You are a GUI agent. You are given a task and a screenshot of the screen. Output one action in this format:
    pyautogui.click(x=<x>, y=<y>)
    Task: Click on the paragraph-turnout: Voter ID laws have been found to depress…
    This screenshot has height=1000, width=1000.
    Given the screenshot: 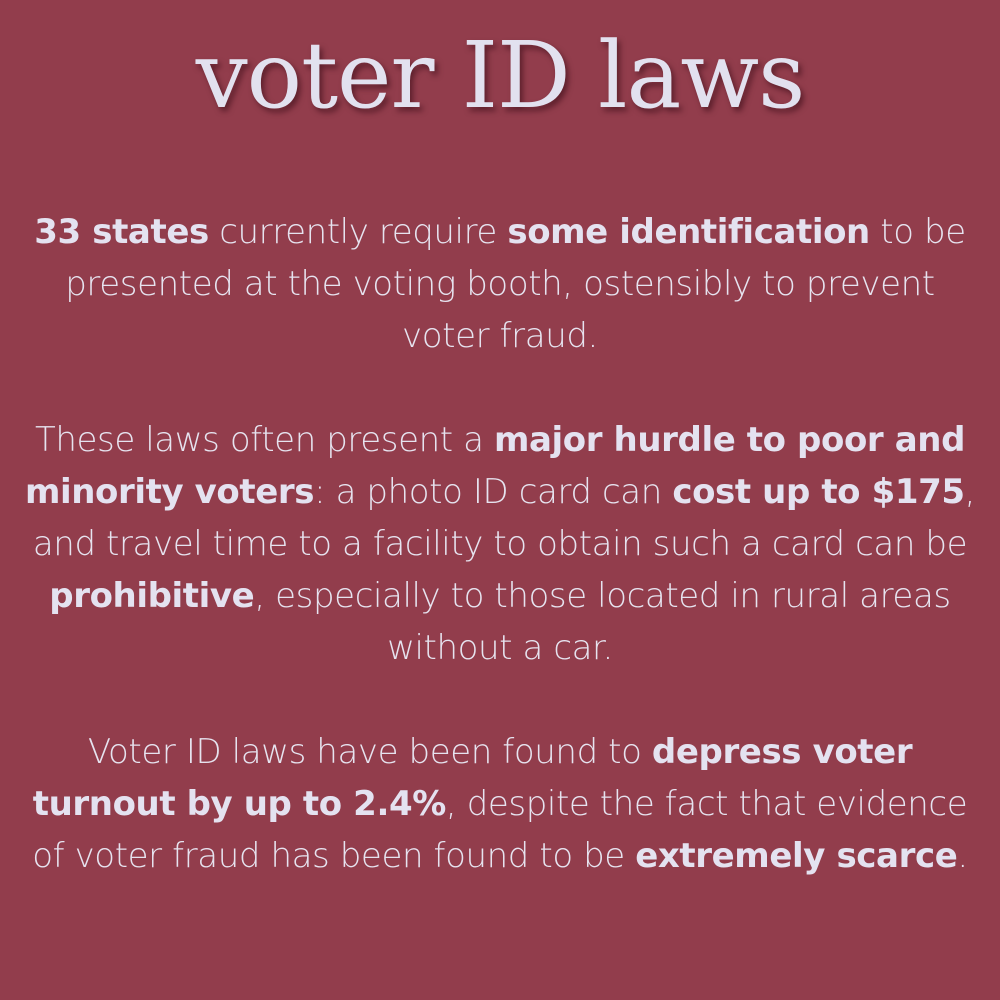 What is the action you would take?
    pyautogui.click(x=500, y=804)
    